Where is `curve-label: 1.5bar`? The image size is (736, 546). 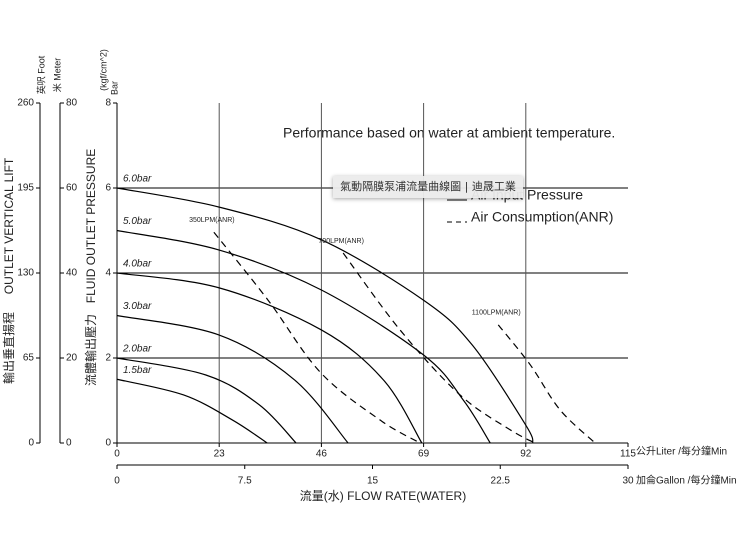 curve-label: 1.5bar is located at coordinates (137, 370).